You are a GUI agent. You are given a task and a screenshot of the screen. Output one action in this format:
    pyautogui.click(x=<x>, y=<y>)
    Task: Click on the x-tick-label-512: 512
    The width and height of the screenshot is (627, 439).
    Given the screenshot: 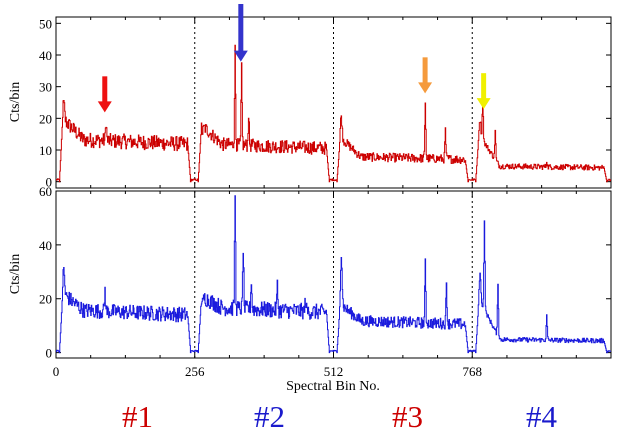 What is the action you would take?
    pyautogui.click(x=334, y=371)
    